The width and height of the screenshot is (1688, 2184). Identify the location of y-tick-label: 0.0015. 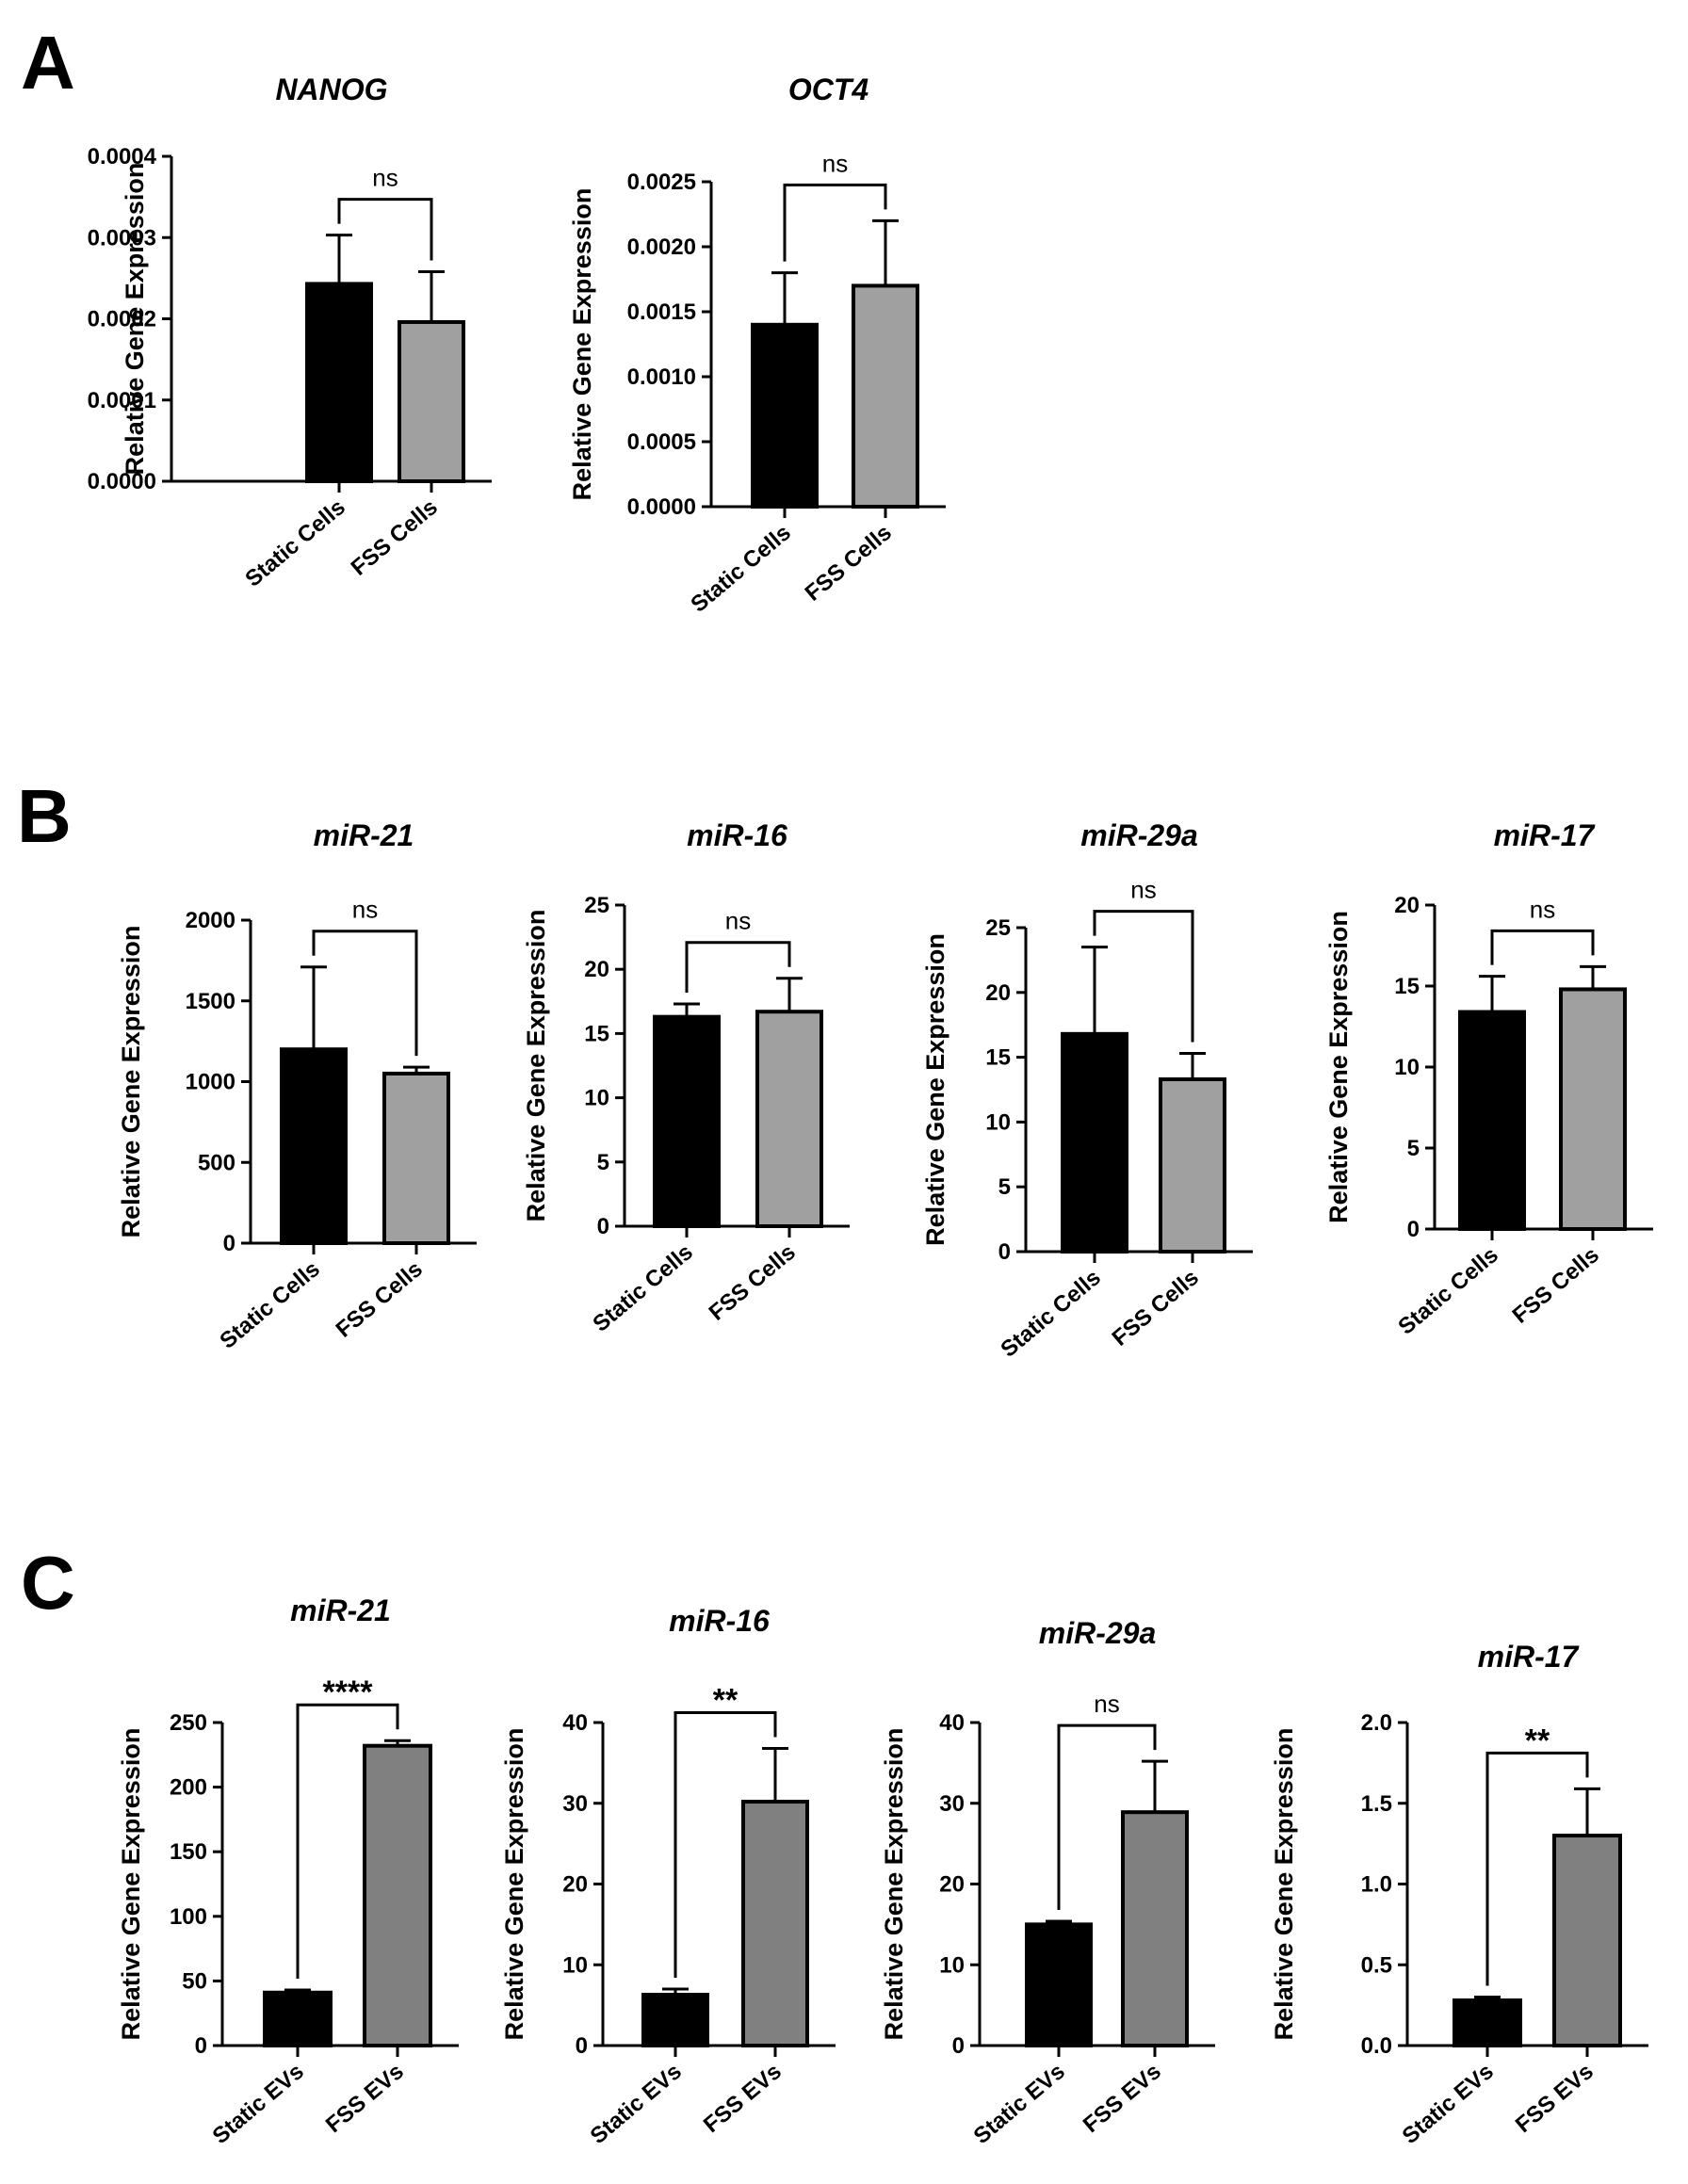
(661, 312).